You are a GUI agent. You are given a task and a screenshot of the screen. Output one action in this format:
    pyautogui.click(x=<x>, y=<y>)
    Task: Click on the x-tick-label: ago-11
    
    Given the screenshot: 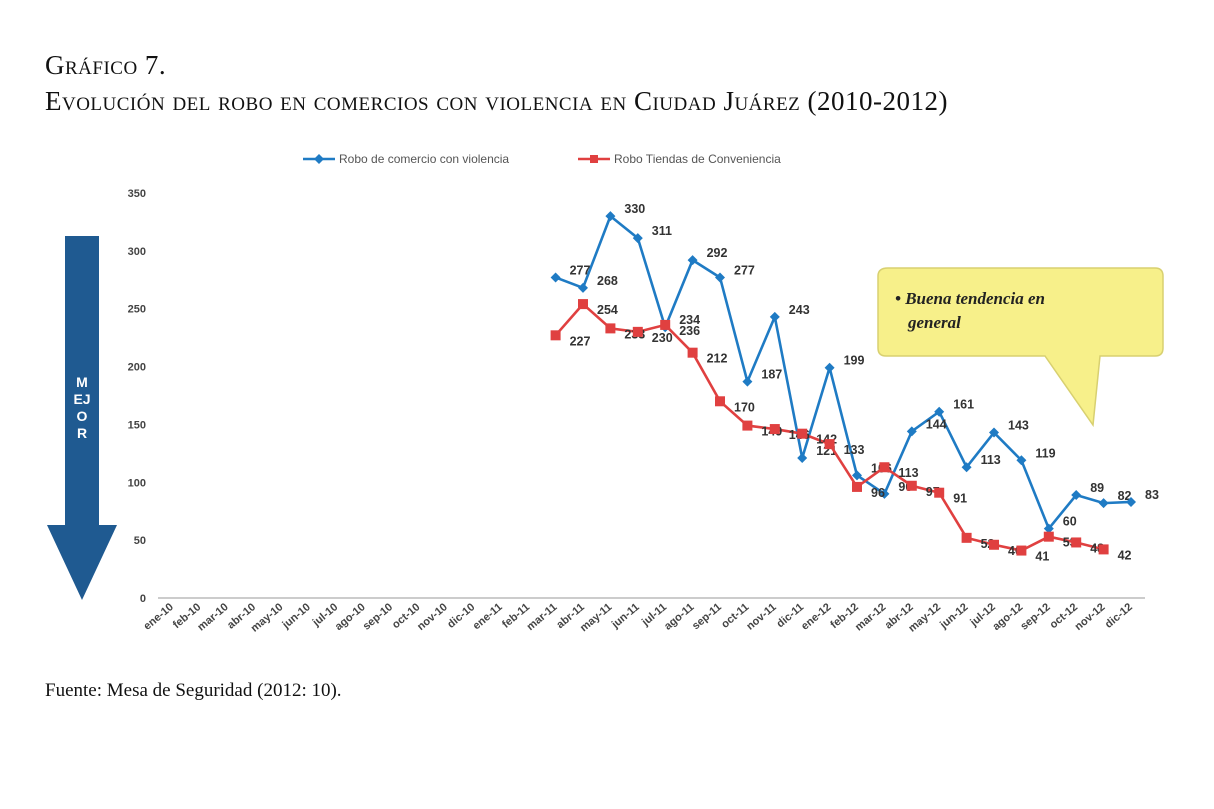 What is the action you would take?
    pyautogui.click(x=679, y=617)
    